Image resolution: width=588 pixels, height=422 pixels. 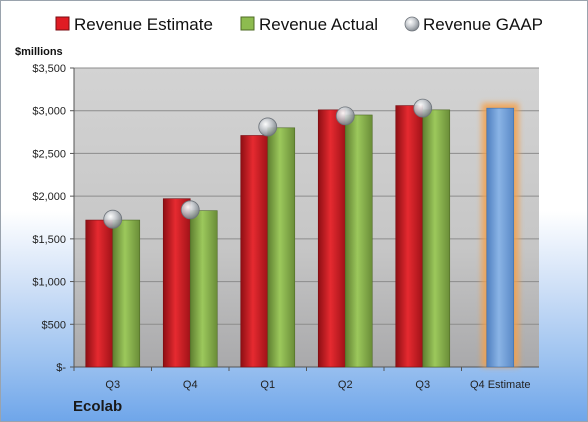 I want to click on company-name: Ecolab, so click(x=98, y=406).